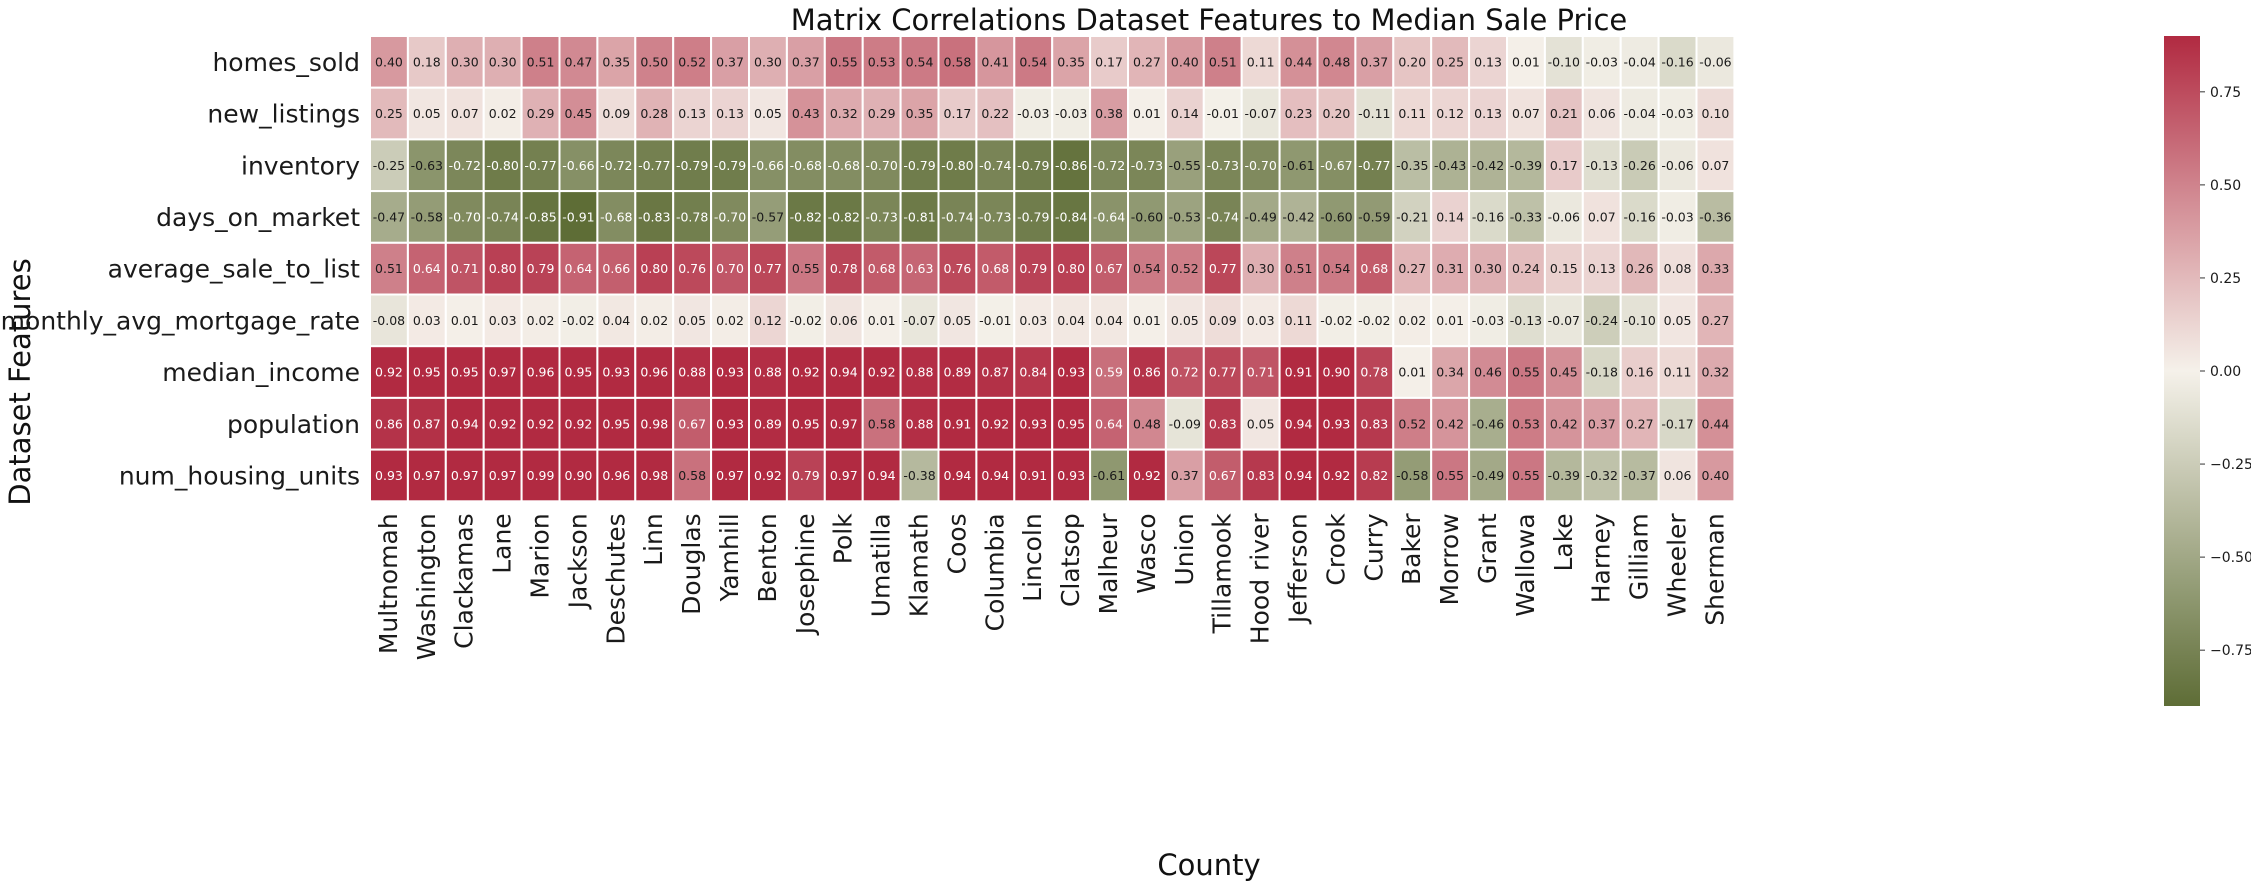 The image size is (2251, 893). I want to click on x-tick-label: Jackson, so click(577, 561).